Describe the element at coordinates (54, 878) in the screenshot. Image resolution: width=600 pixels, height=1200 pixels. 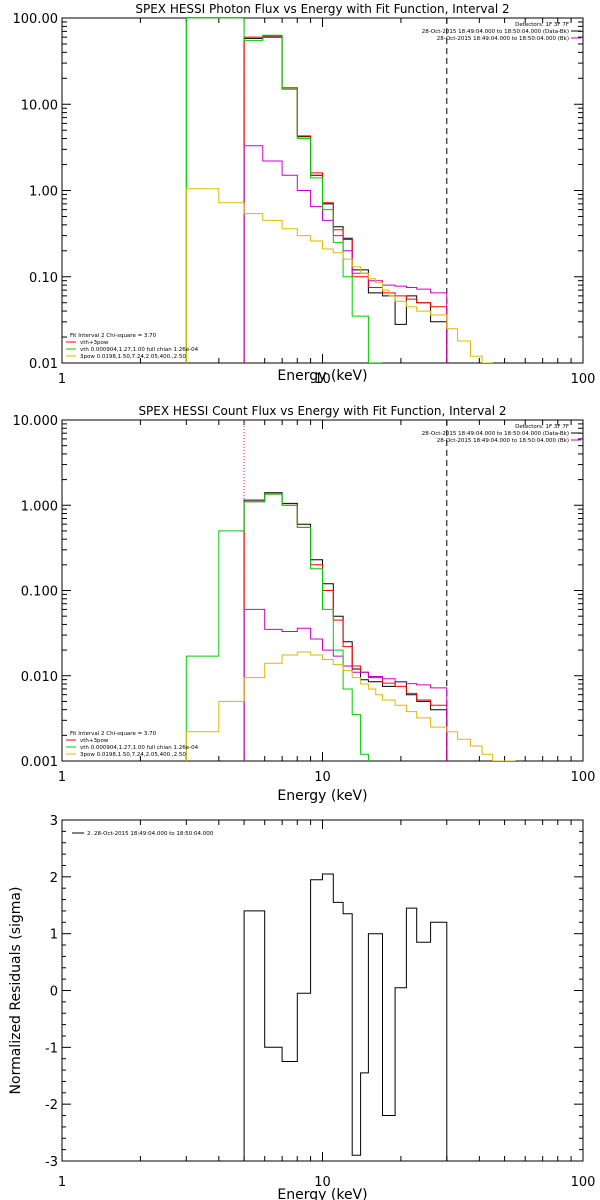
I see `y-tick-label: 2` at that location.